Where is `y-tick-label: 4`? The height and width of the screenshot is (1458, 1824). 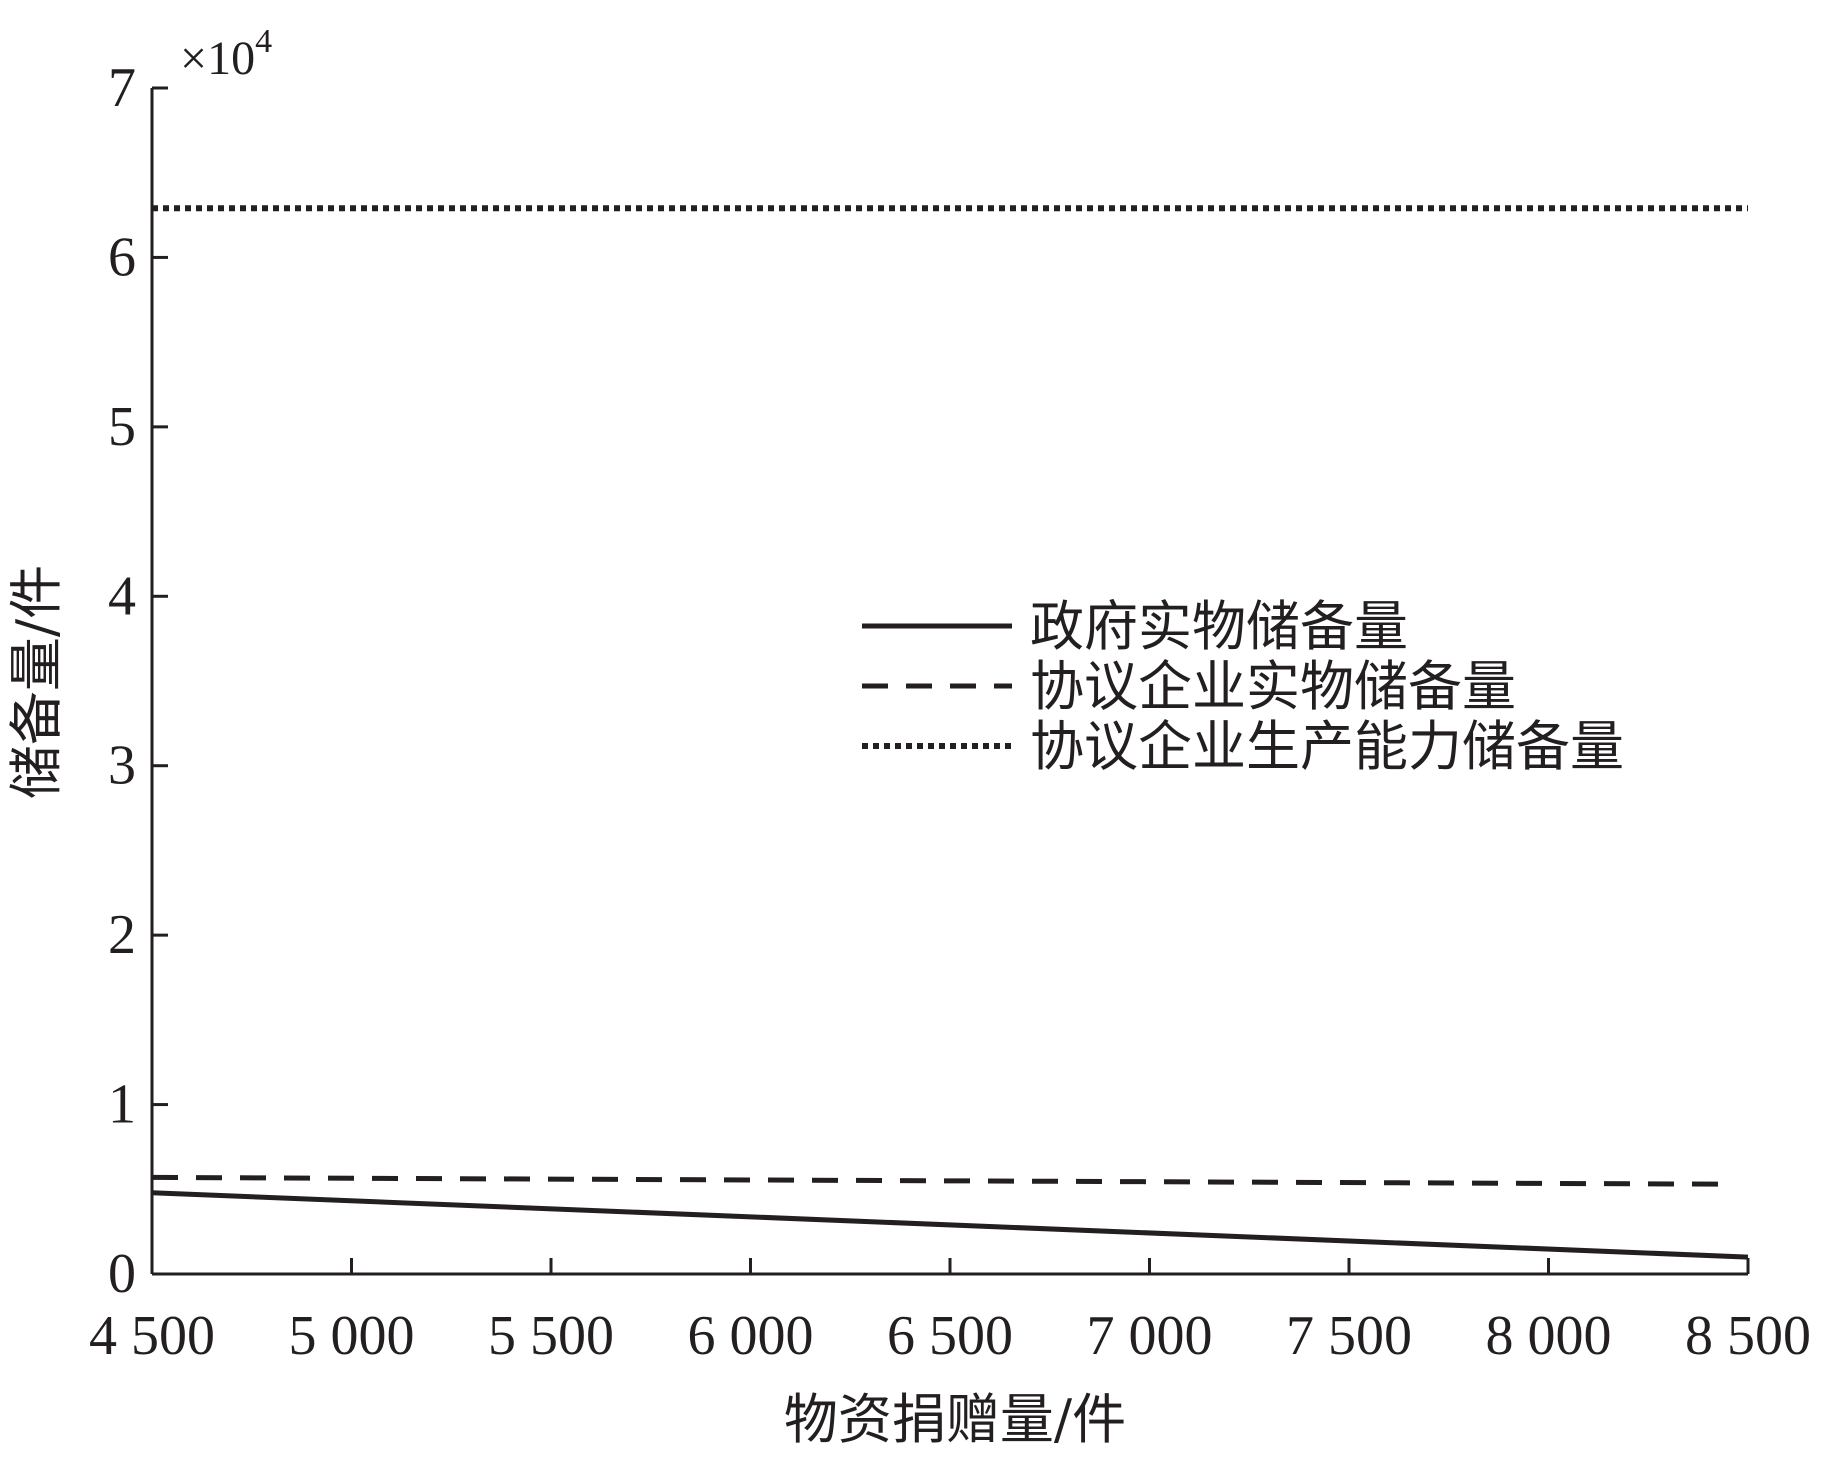
y-tick-label: 4 is located at coordinates (122, 596).